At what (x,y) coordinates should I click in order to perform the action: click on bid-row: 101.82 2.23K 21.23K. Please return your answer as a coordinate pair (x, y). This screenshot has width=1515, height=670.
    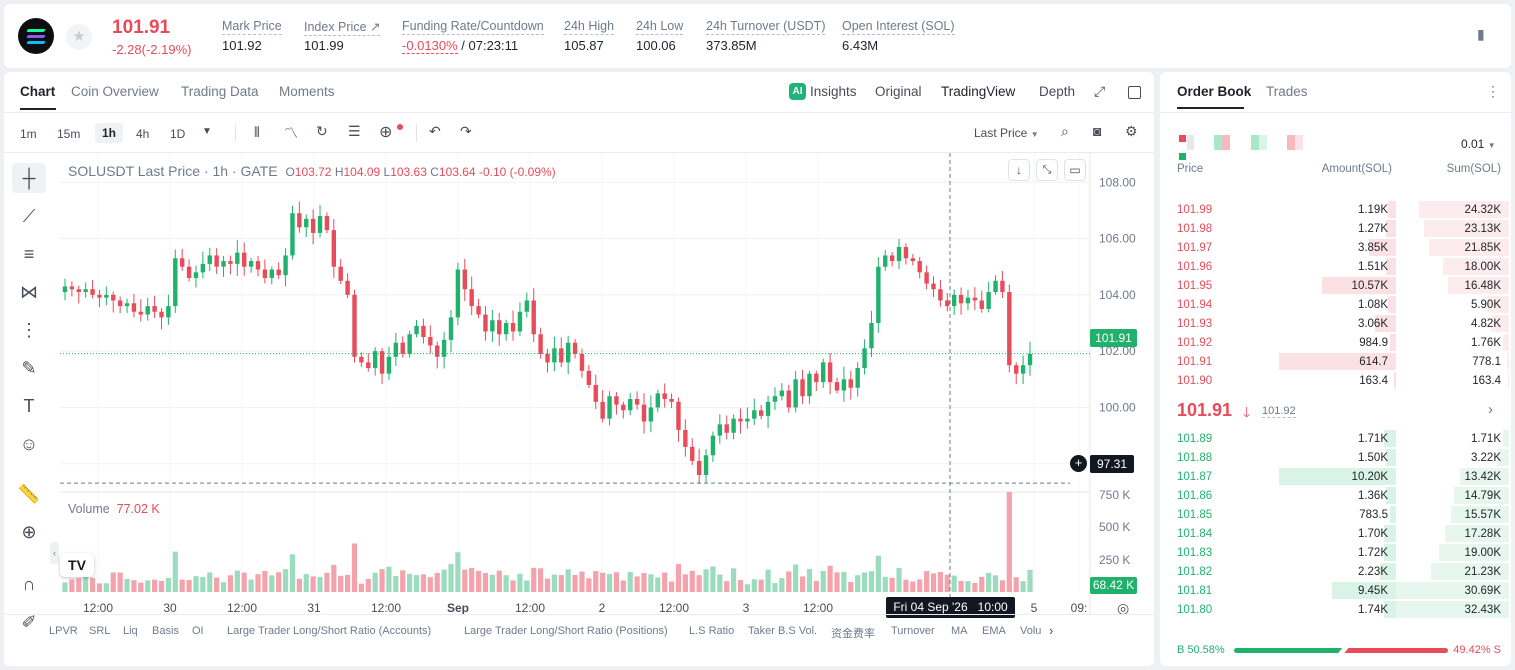
    Looking at the image, I should click on (1335, 571).